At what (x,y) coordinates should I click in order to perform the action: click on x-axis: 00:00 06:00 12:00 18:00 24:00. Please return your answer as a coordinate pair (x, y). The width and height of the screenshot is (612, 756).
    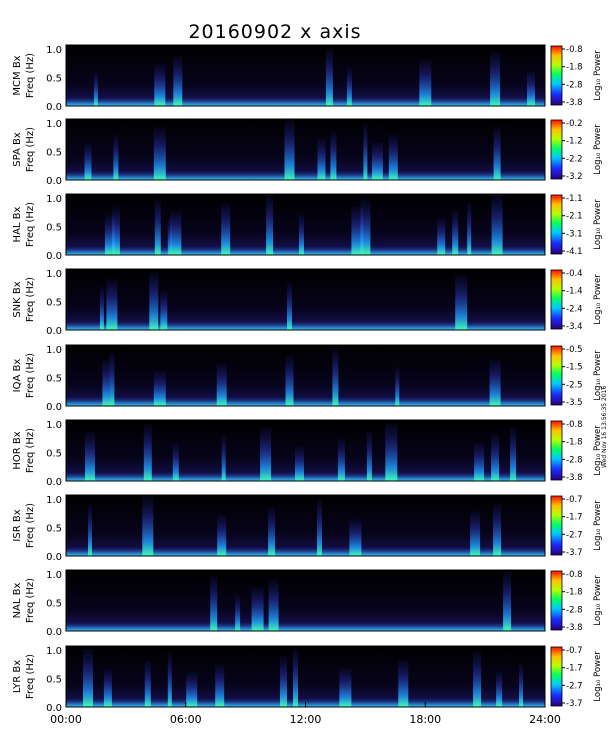
    Looking at the image, I should click on (305, 714).